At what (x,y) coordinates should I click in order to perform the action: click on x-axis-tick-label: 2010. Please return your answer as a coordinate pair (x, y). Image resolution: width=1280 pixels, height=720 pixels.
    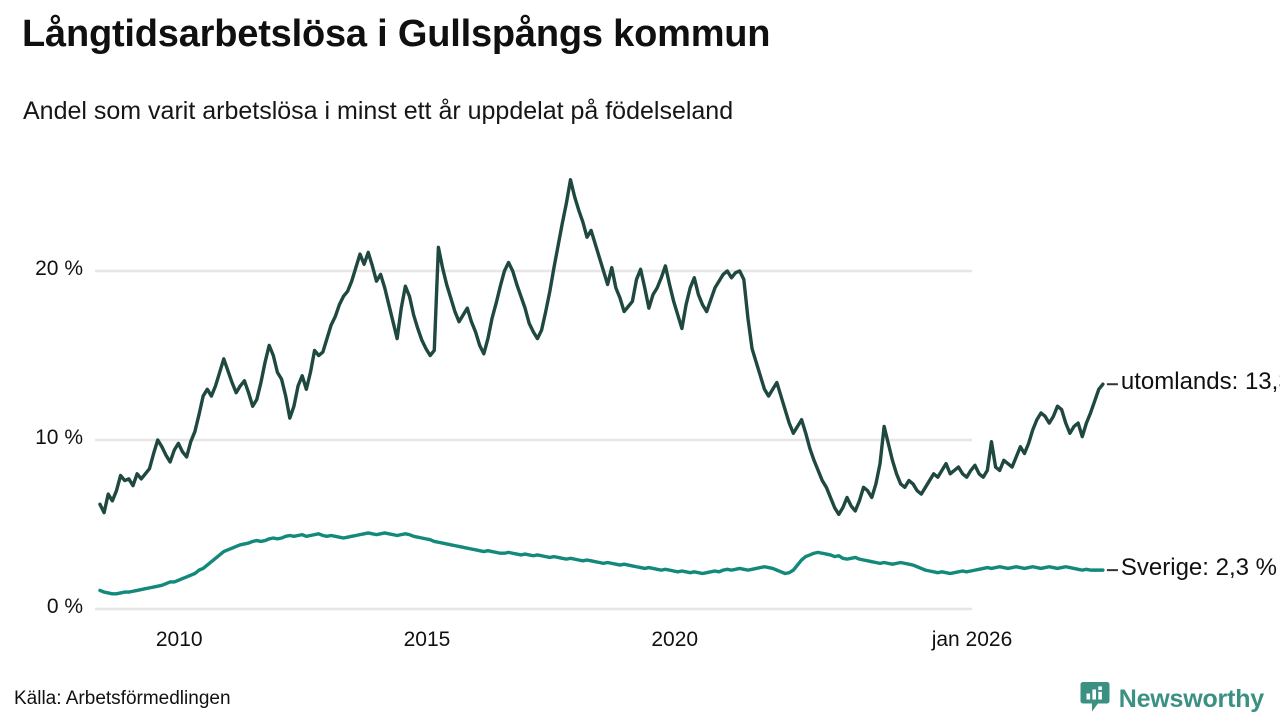
    Looking at the image, I should click on (179, 639).